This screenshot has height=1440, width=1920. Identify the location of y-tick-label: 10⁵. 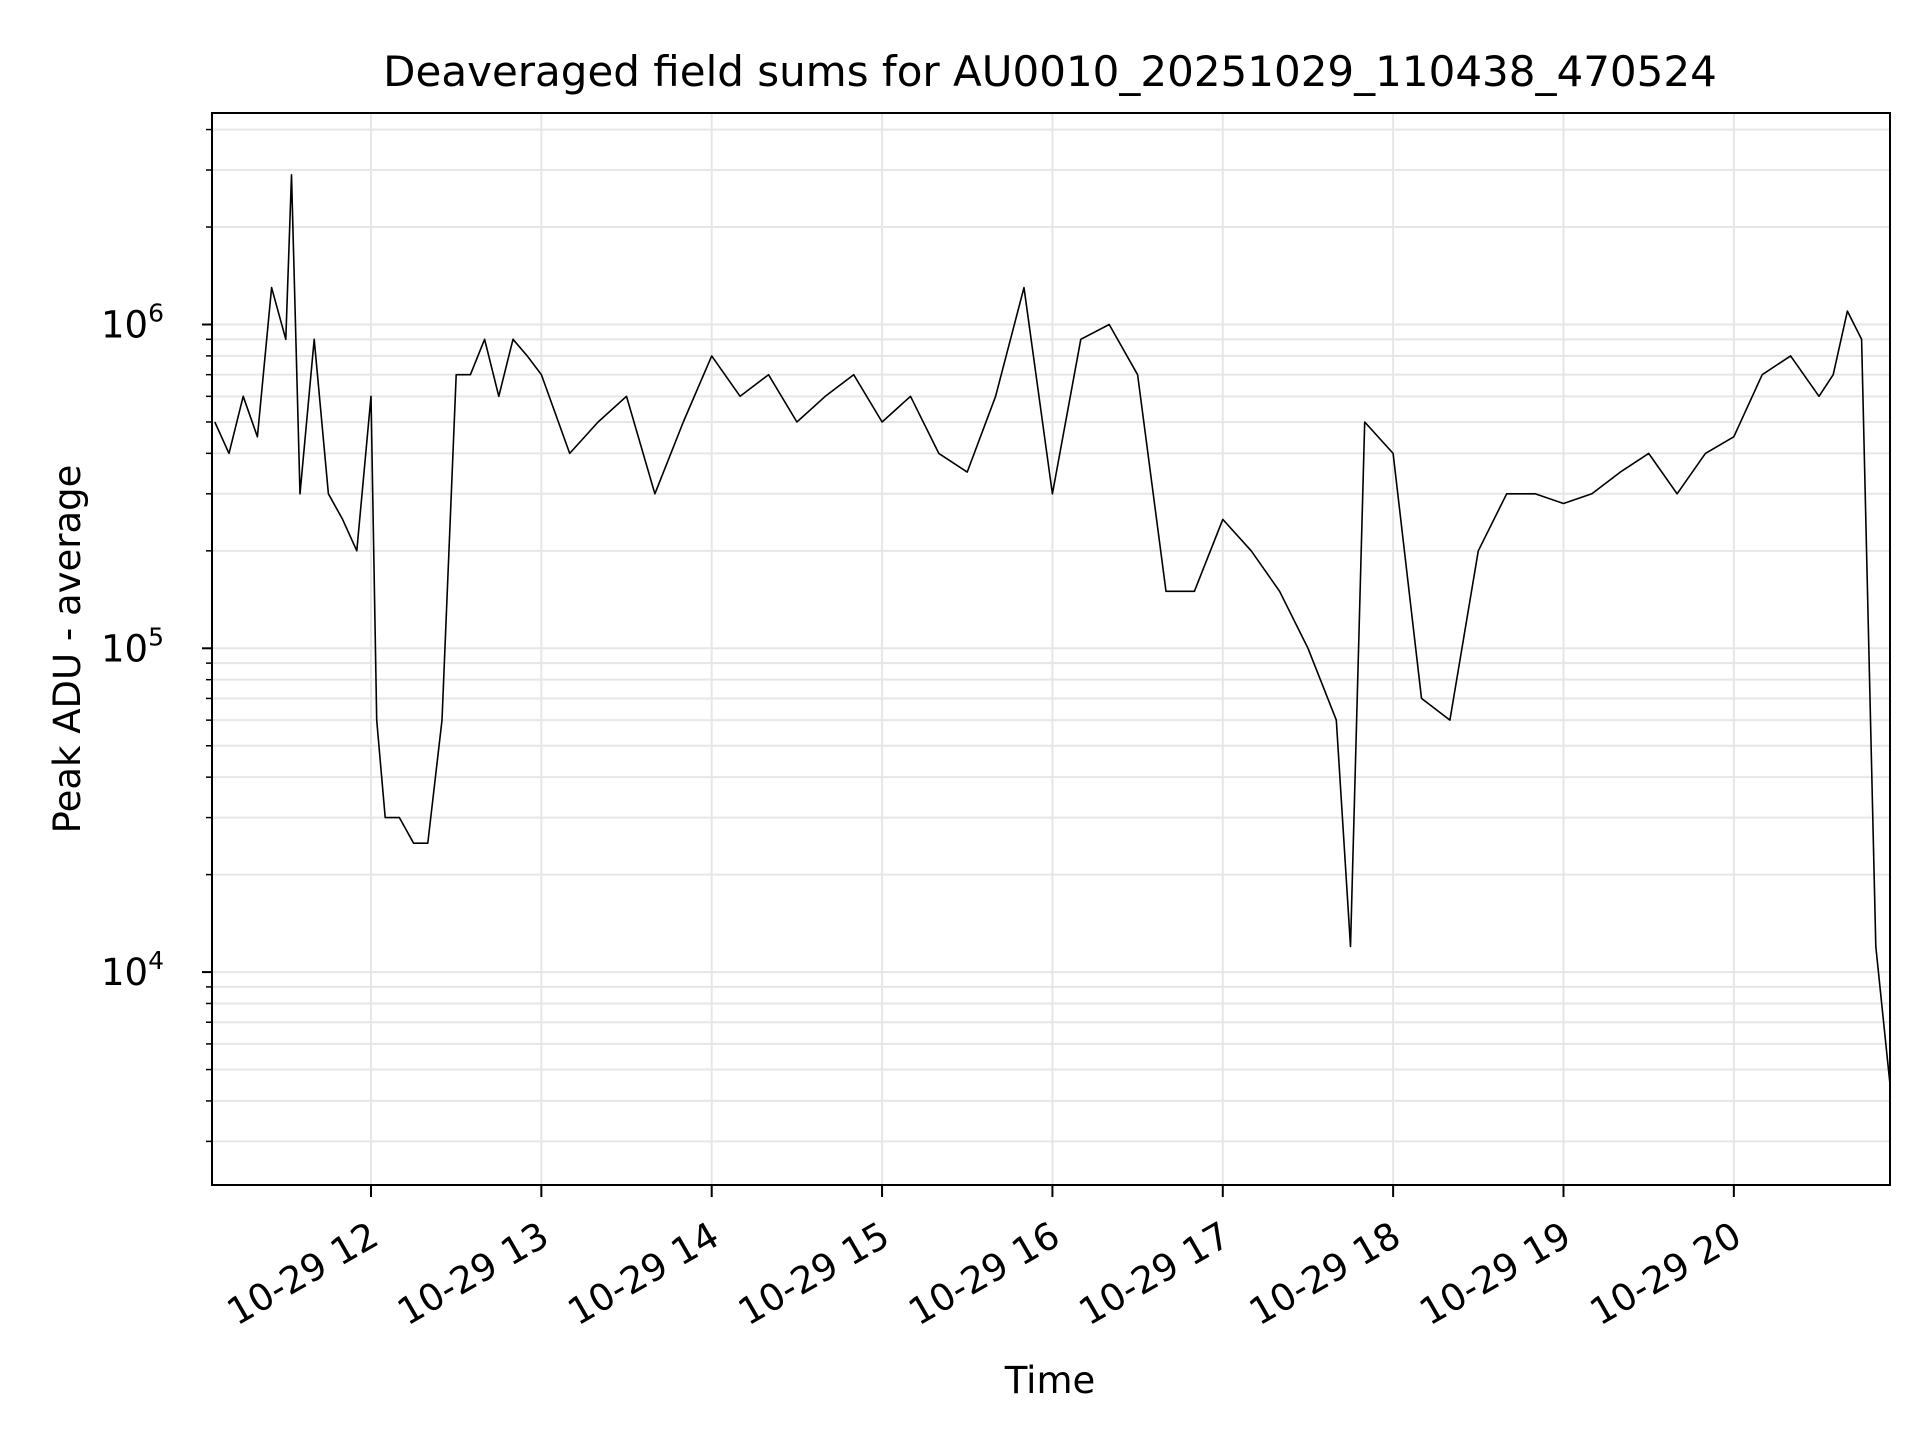
(132, 646).